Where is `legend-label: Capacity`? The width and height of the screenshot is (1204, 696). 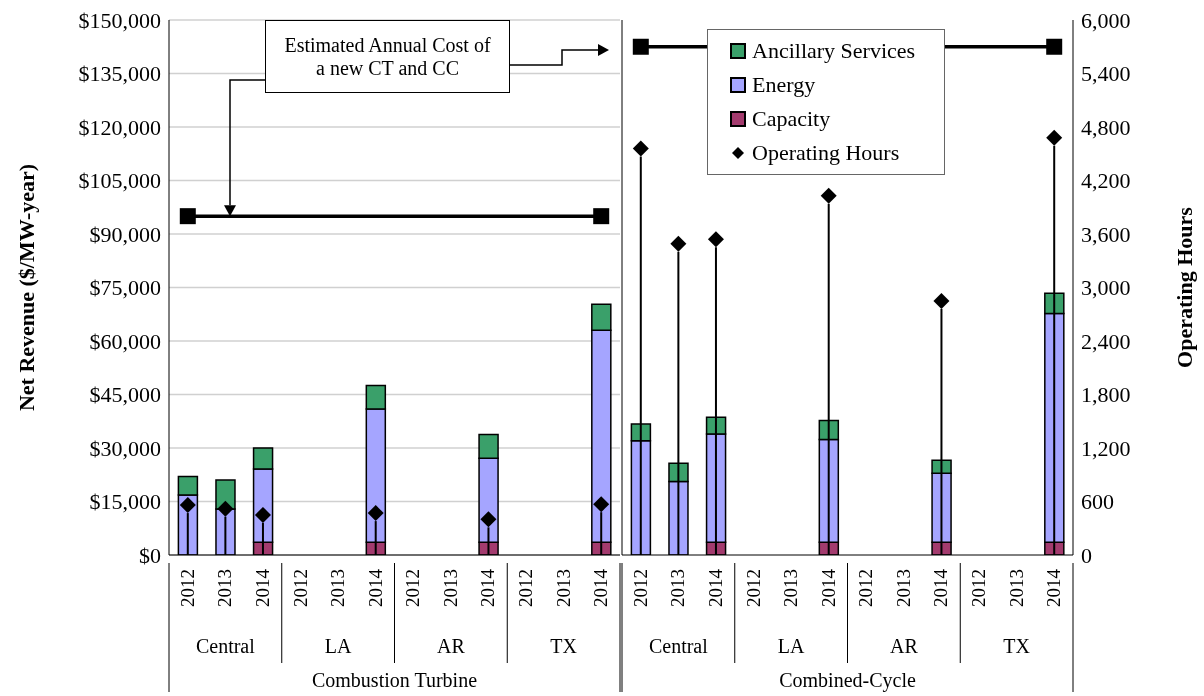 legend-label: Capacity is located at coordinates (791, 119).